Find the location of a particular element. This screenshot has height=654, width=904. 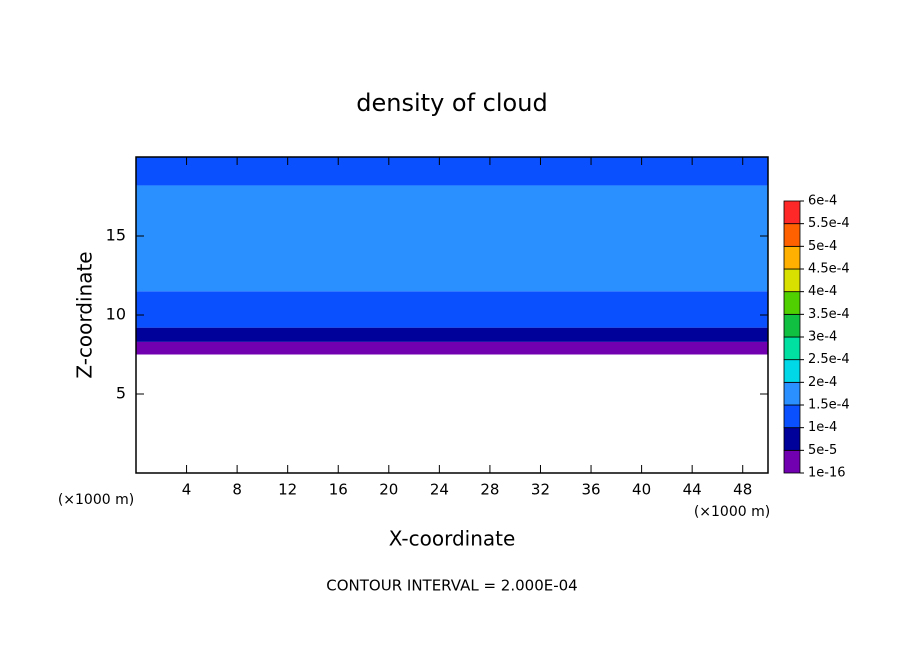

x-tick-label: 24 is located at coordinates (439, 490).